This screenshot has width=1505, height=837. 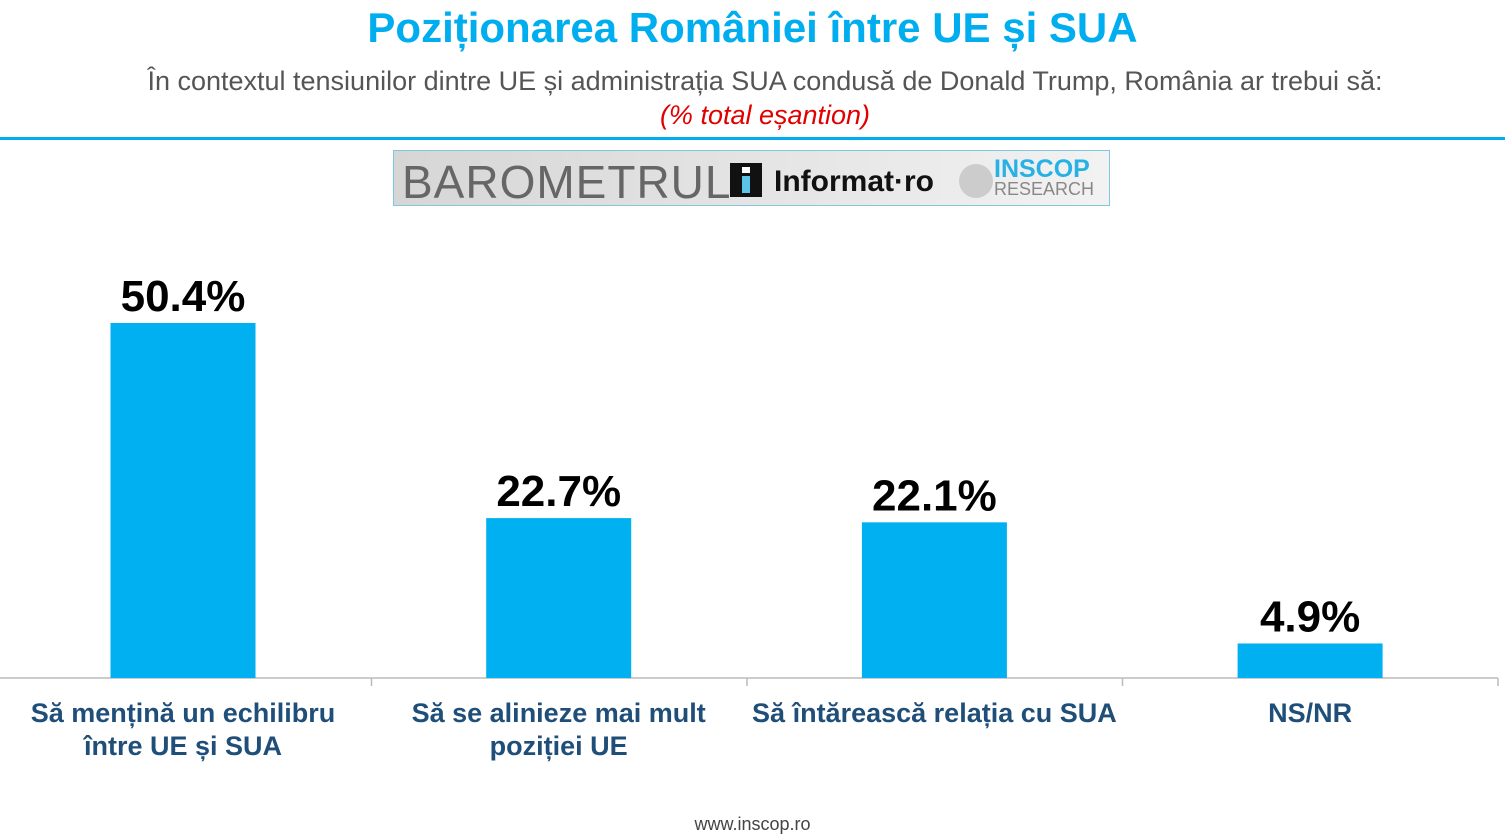 I want to click on barometer-banner: BAROMETRUL Informat·ro INSCOP RESEARCH, so click(x=751, y=179).